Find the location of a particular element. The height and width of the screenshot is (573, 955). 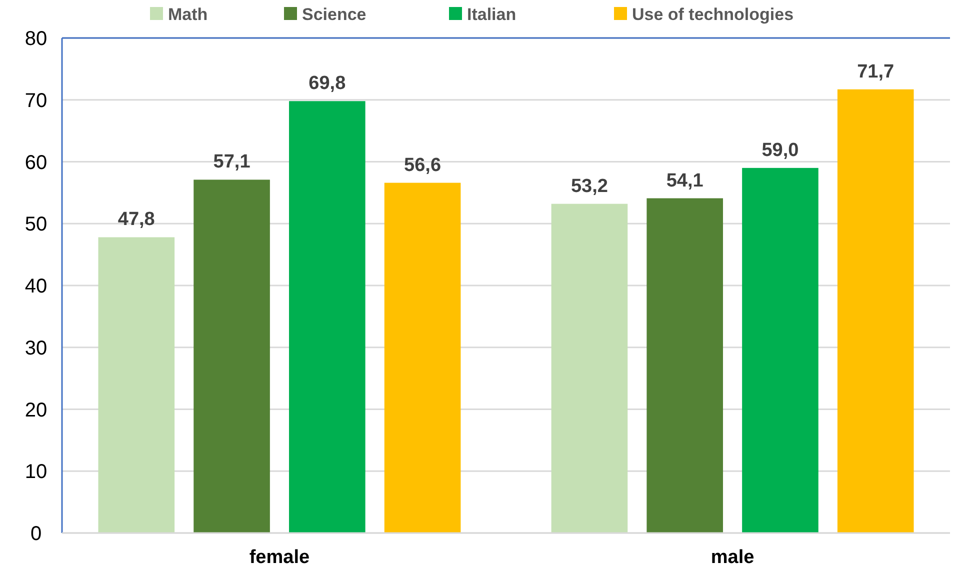

y-tick-label: 80 is located at coordinates (36, 39).